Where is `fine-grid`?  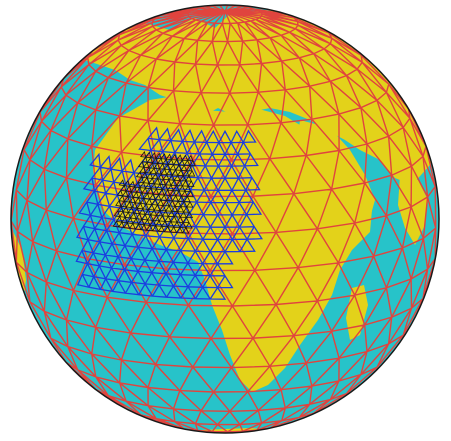 fine-grid is located at coordinates (154, 192).